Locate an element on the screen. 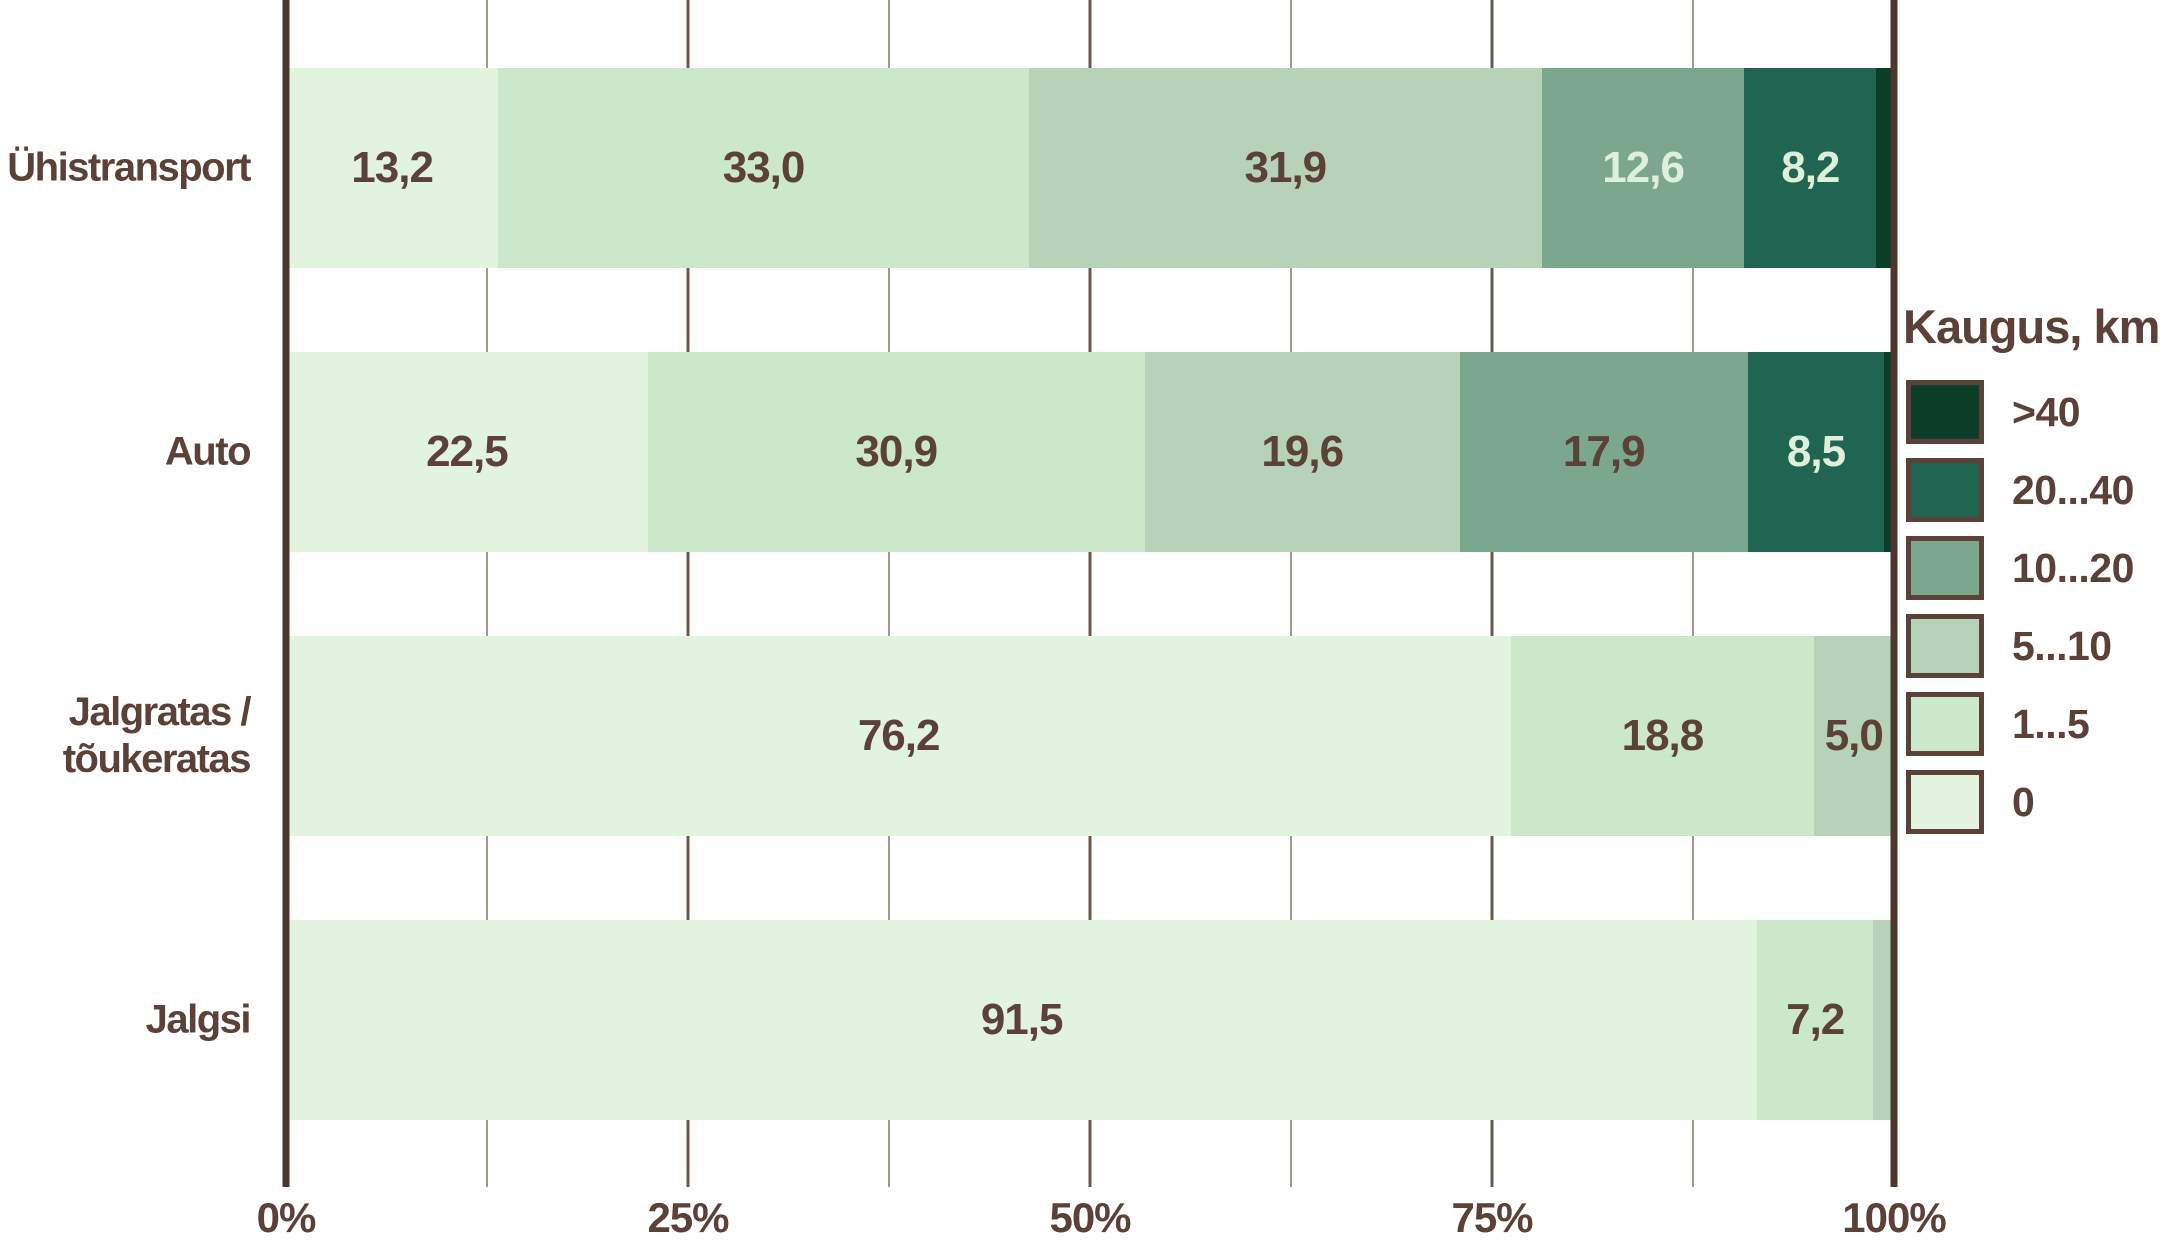 This screenshot has width=2167, height=1254. bar-row: 91,5 7,2 is located at coordinates (1090, 1020).